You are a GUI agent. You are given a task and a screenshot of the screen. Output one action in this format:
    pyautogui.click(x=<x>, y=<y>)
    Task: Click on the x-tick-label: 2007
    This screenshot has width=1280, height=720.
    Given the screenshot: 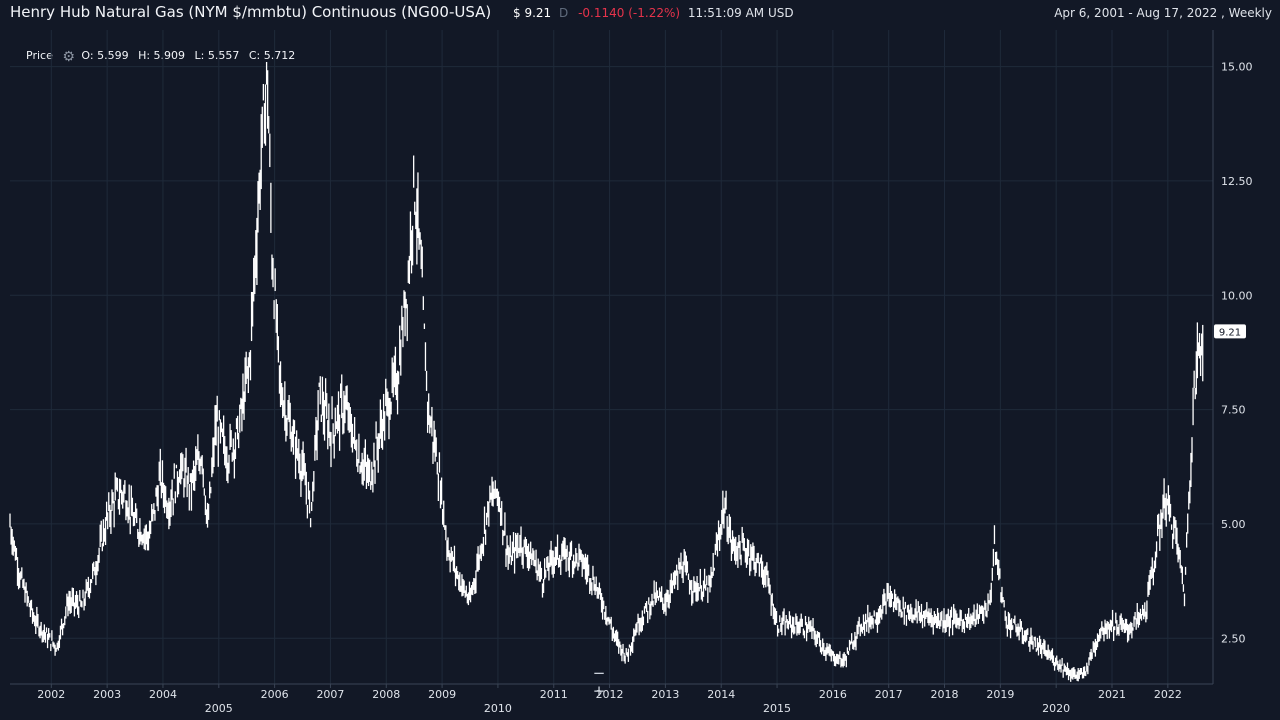 What is the action you would take?
    pyautogui.click(x=330, y=694)
    